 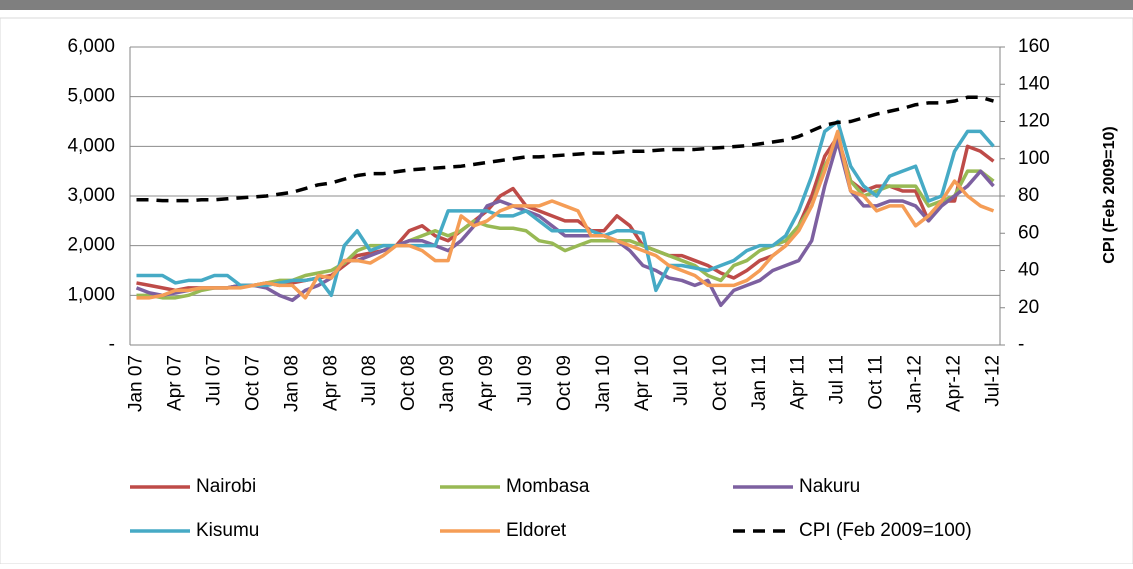 What do you see at coordinates (829, 486) in the screenshot?
I see `legend-label: Nakuru` at bounding box center [829, 486].